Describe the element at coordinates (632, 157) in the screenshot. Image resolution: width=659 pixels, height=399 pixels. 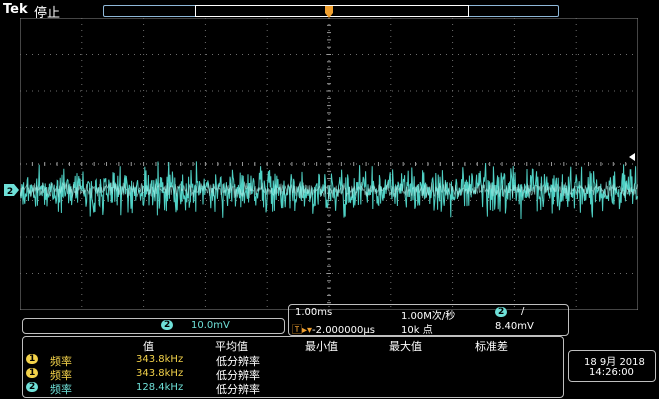
I see `trigger-level-arrow` at that location.